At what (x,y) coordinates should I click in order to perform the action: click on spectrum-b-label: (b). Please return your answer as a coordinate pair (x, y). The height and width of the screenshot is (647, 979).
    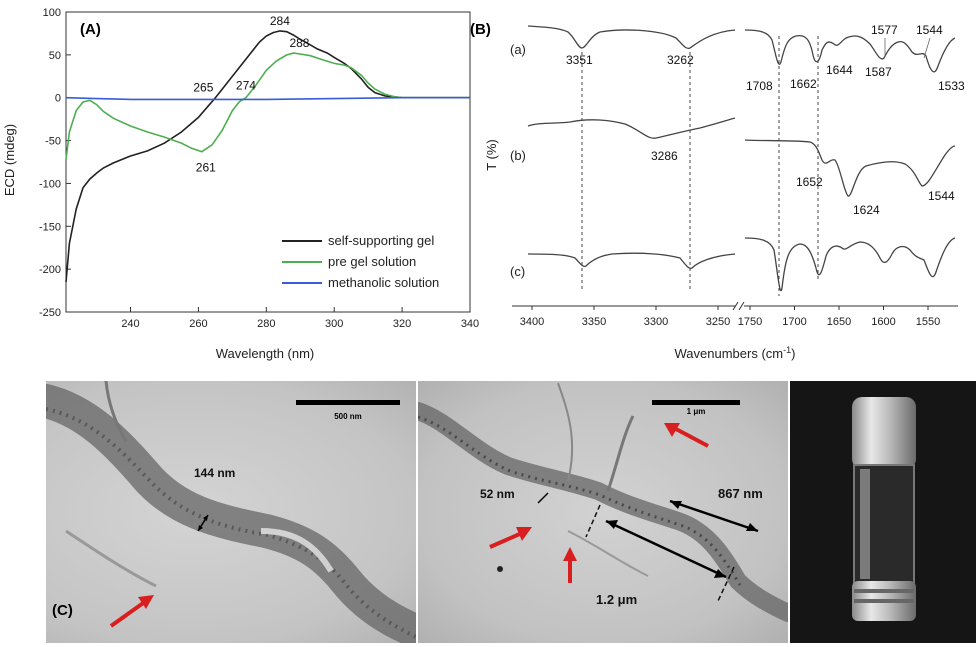
    Looking at the image, I should click on (518, 155).